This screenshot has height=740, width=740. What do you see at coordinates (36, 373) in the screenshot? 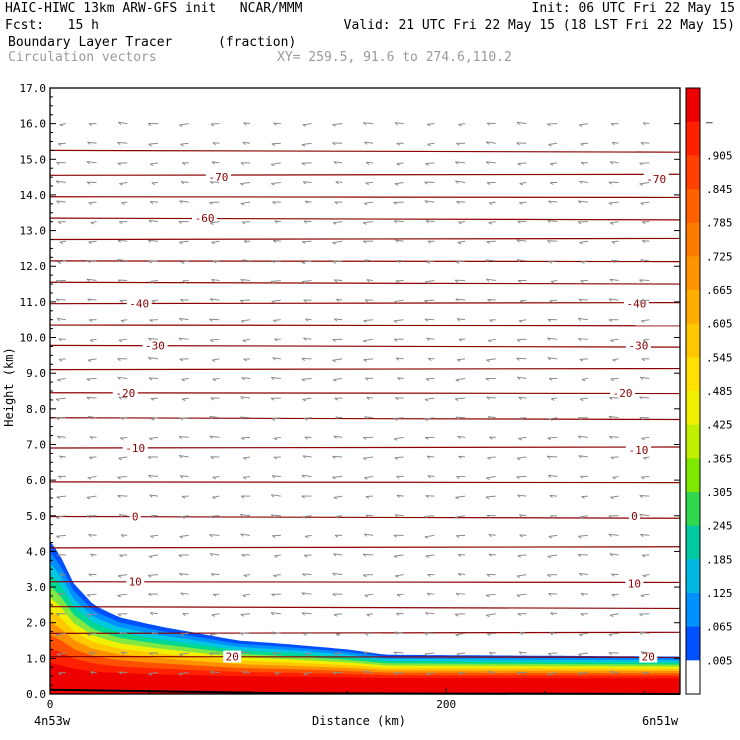
I see `y-tick-label: 9.0` at bounding box center [36, 373].